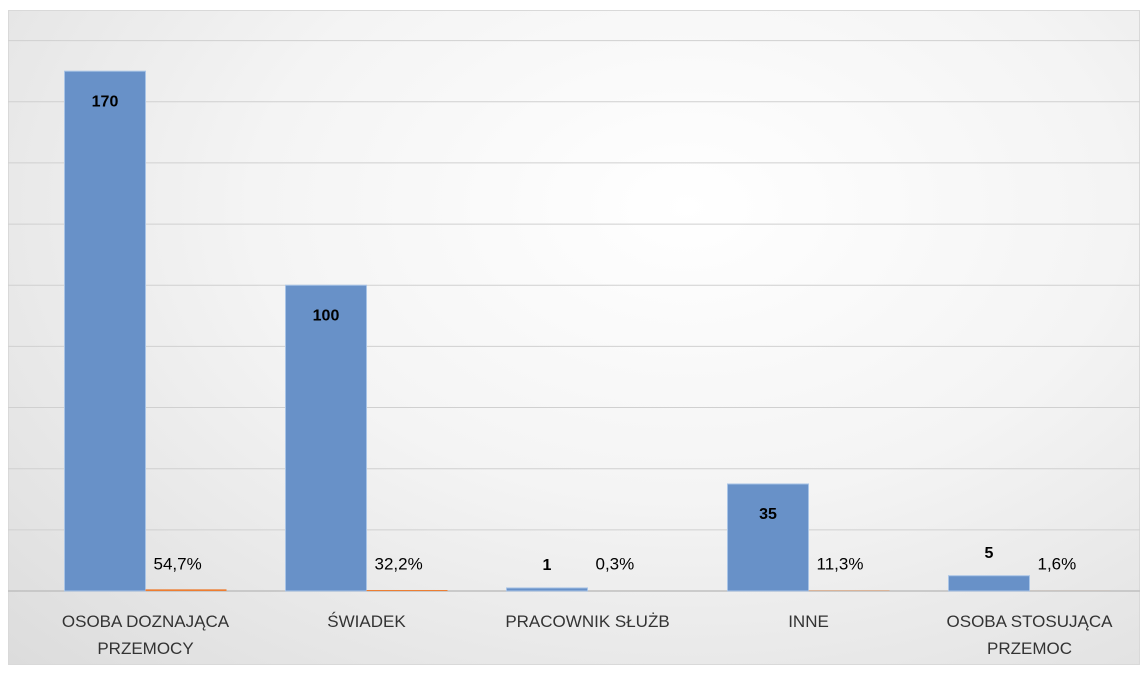 Image resolution: width=1148 pixels, height=674 pixels. I want to click on data-label: 11,3%, so click(840, 563).